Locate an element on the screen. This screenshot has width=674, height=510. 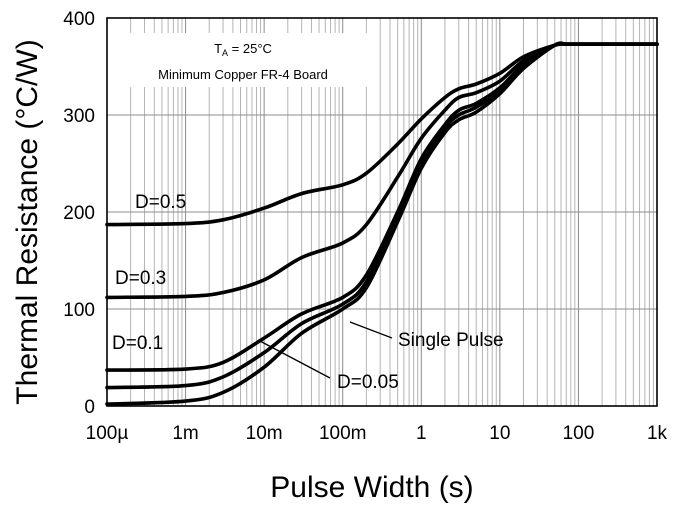
y-tick-label: 0 is located at coordinates (89, 407).